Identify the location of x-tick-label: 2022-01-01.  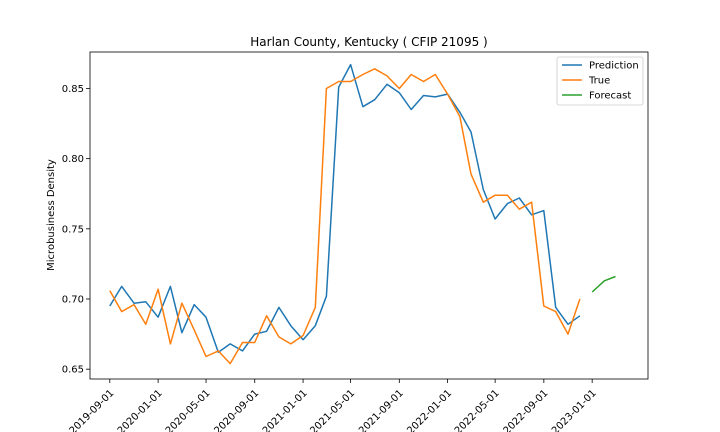
(429, 410).